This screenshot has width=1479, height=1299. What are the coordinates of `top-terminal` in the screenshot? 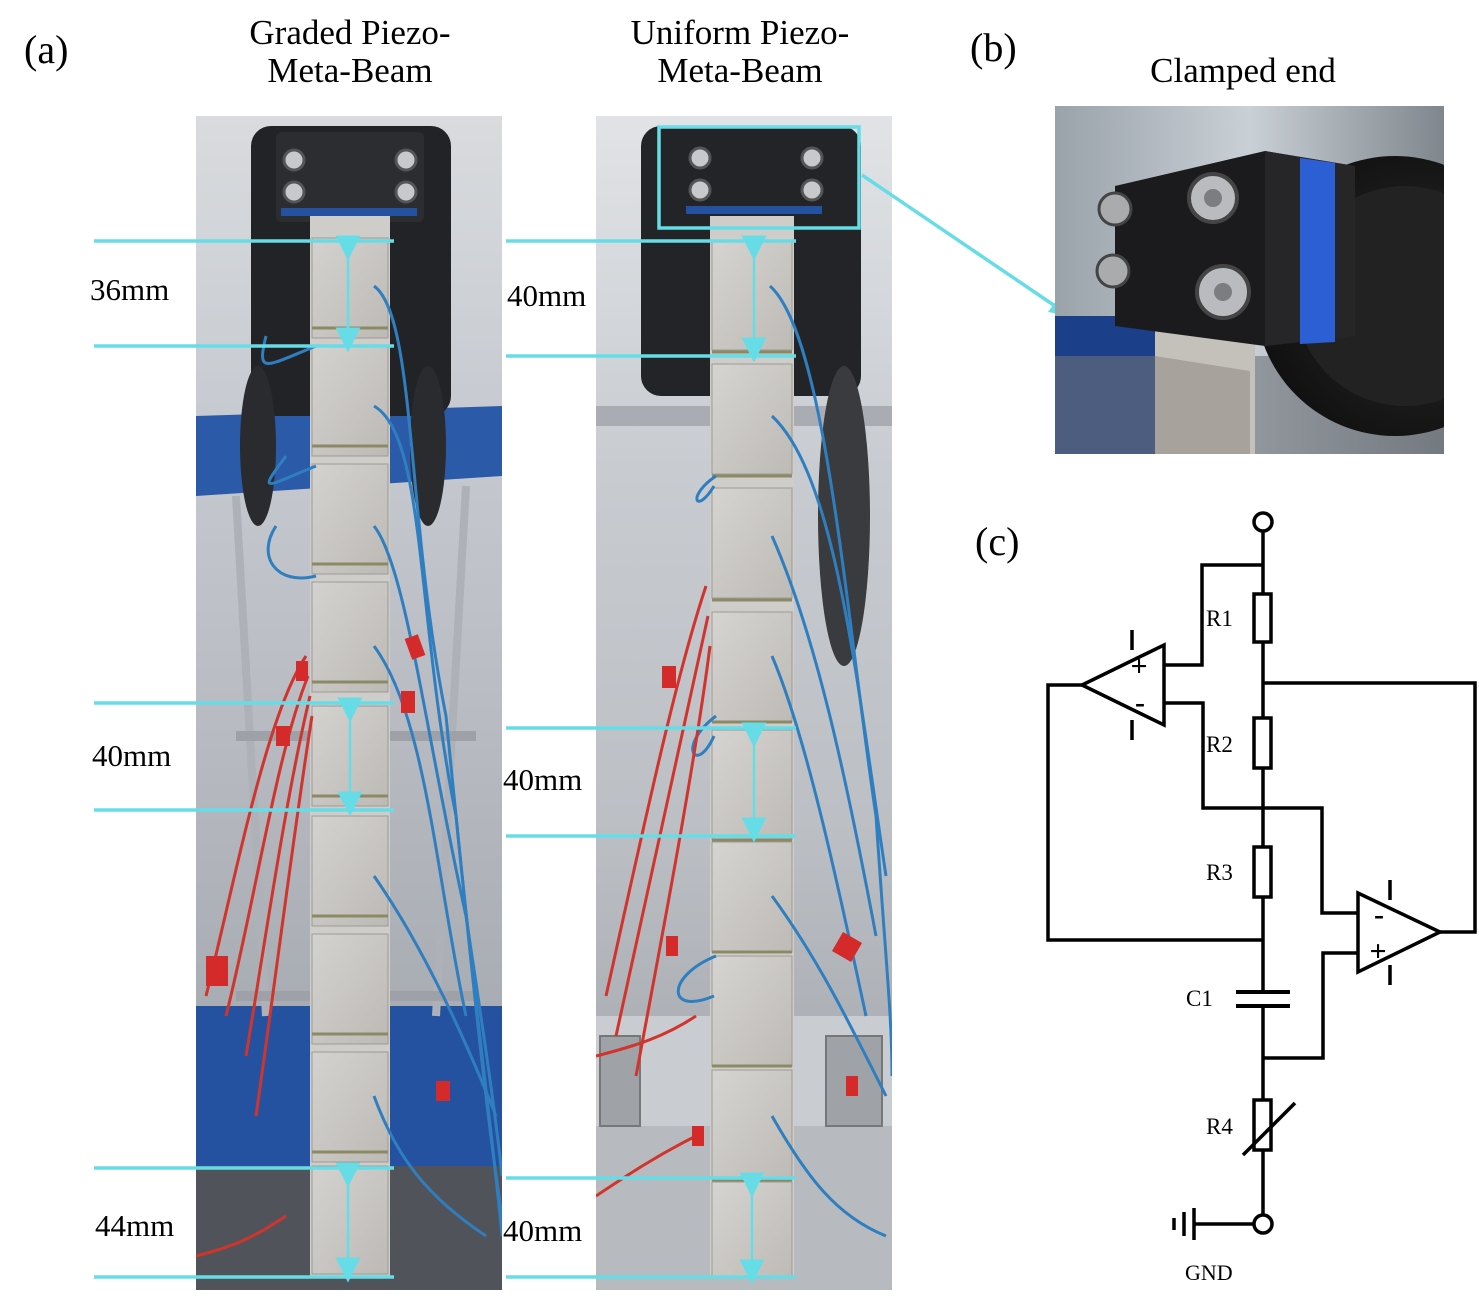 It's located at (1263, 522).